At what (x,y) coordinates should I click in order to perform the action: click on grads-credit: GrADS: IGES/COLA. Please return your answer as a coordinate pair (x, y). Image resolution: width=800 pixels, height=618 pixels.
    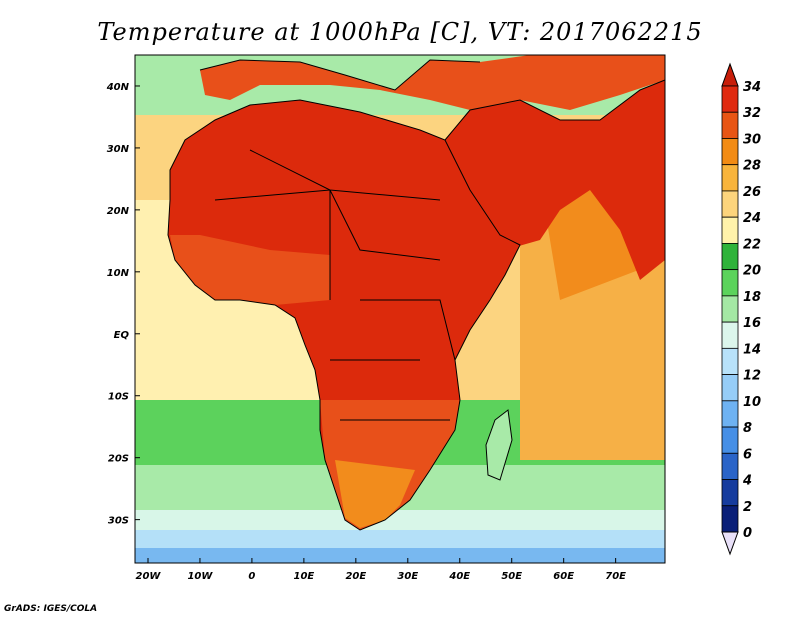
    Looking at the image, I should click on (51, 609).